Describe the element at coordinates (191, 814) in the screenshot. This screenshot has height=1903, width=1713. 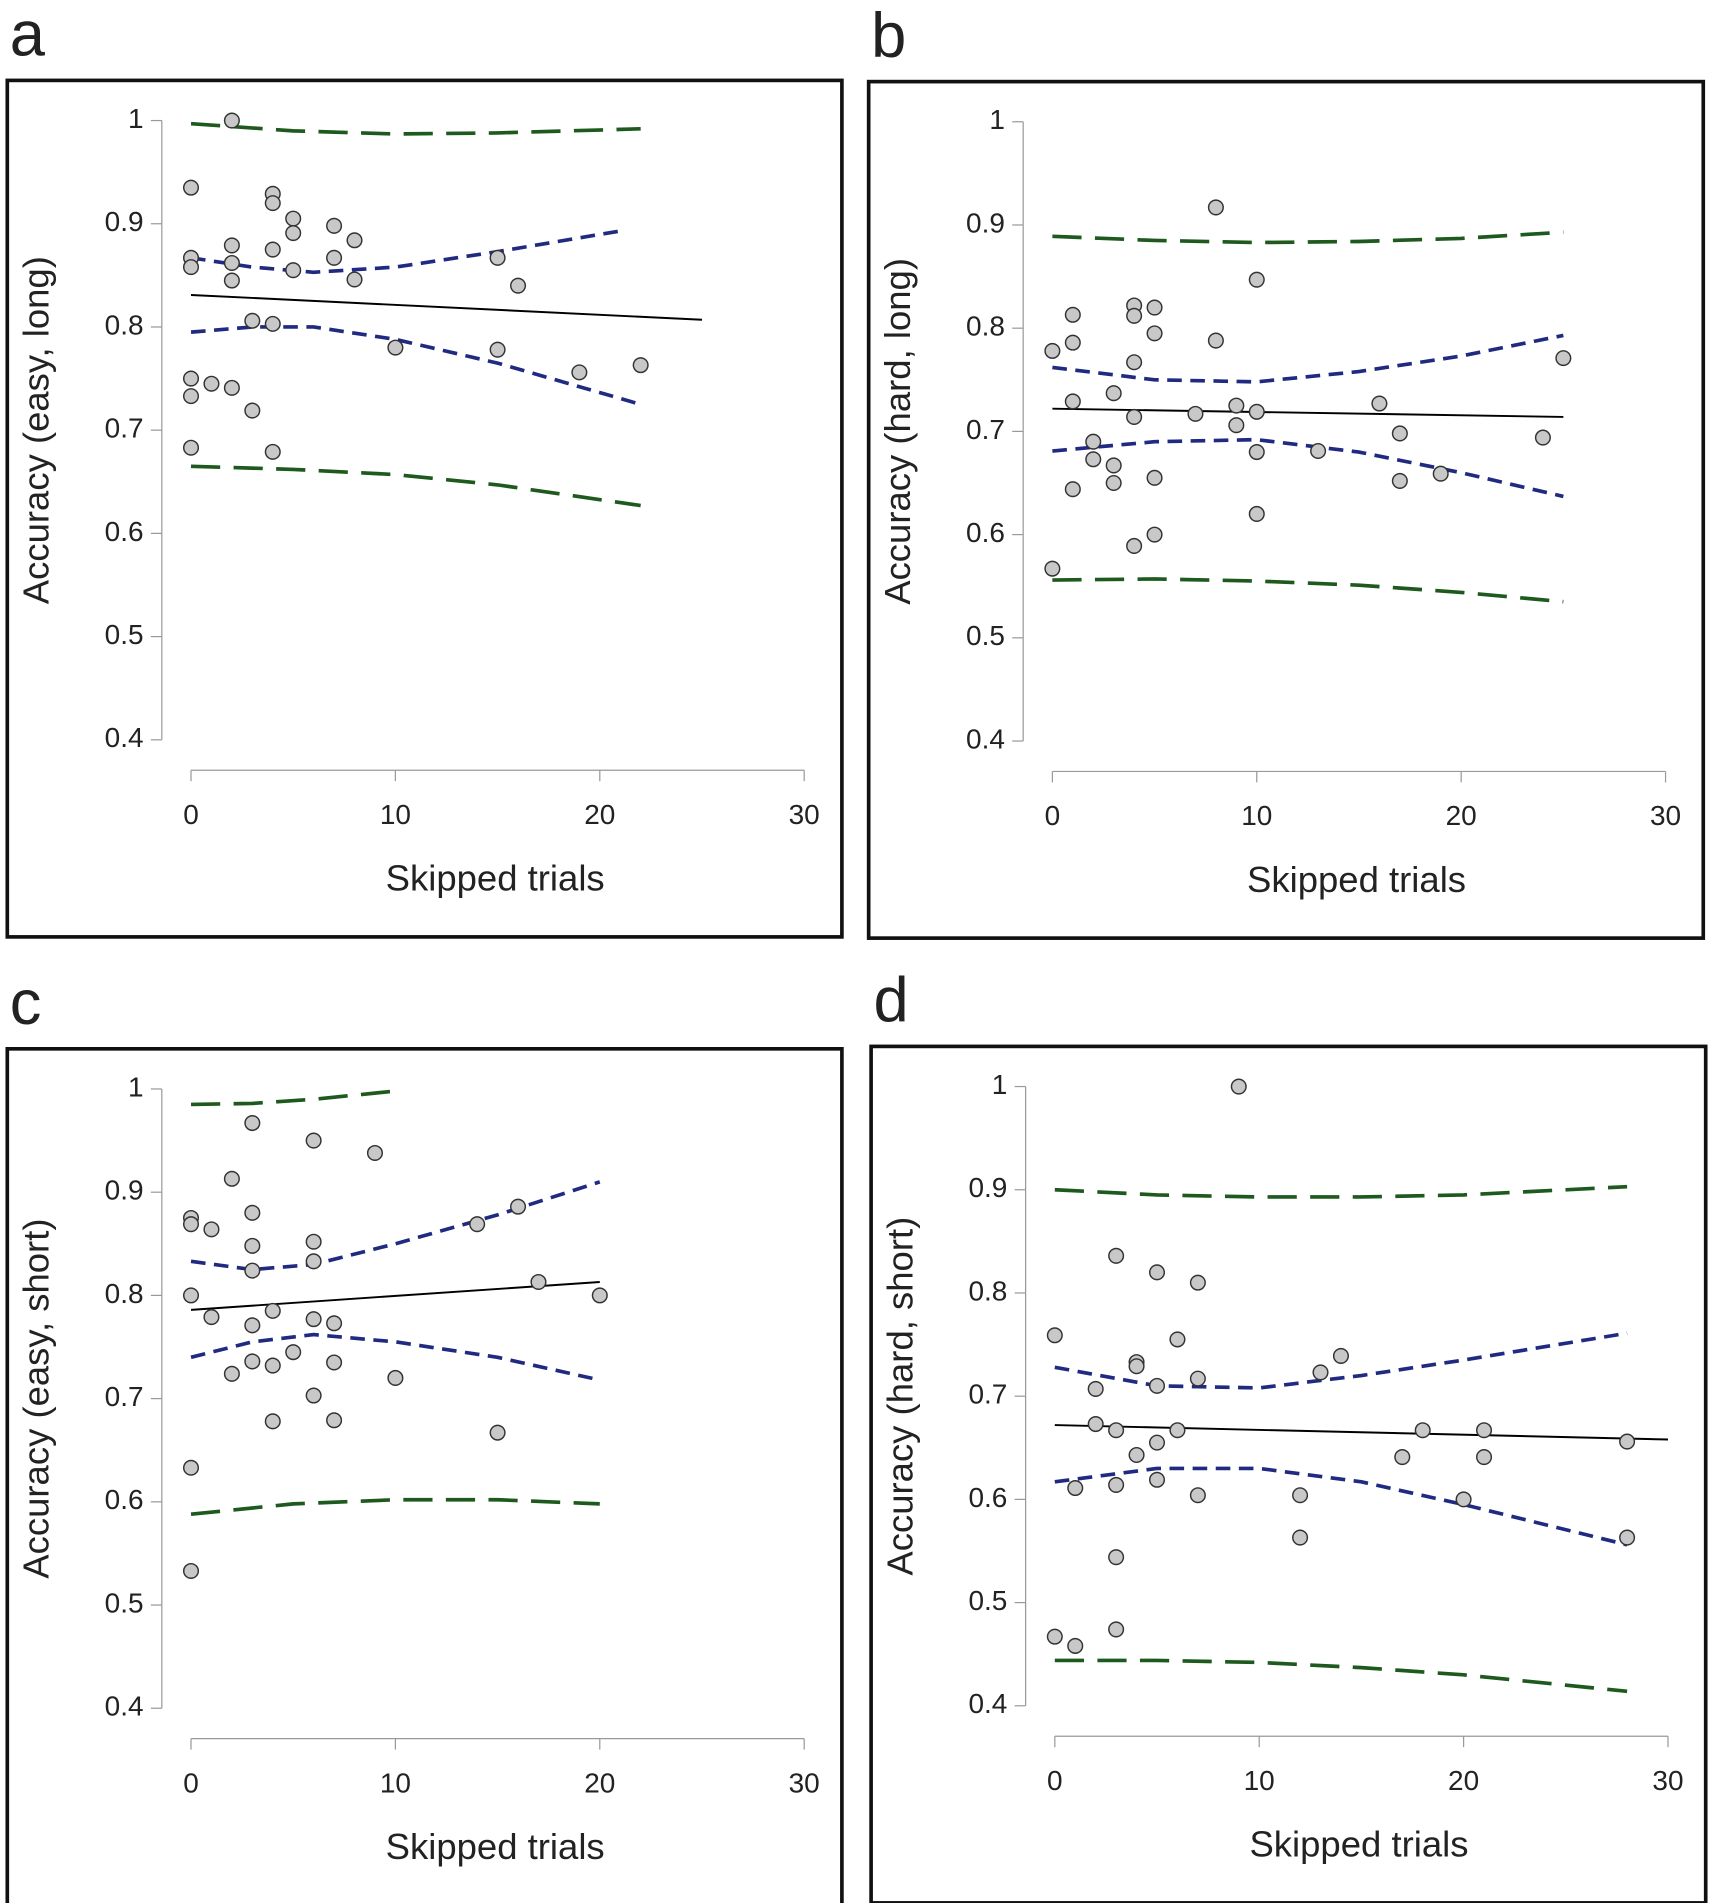
I see `x-tick-label: 0` at that location.